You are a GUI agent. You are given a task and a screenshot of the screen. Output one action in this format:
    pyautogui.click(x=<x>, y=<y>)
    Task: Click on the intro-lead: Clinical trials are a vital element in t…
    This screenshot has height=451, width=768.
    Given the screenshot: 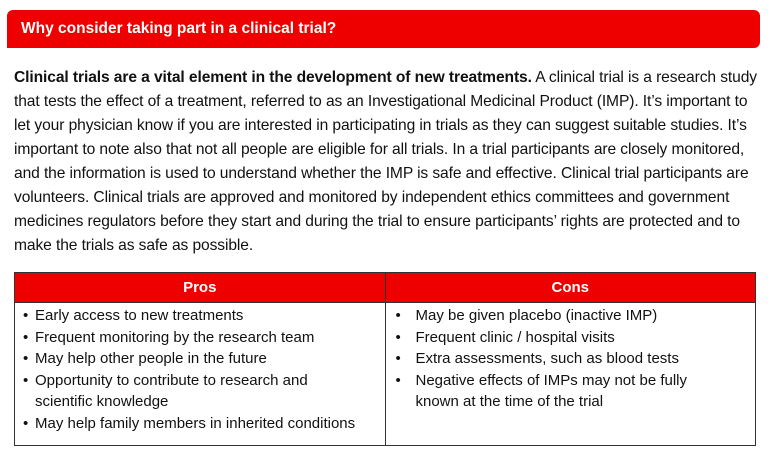 What is the action you would take?
    pyautogui.click(x=273, y=77)
    